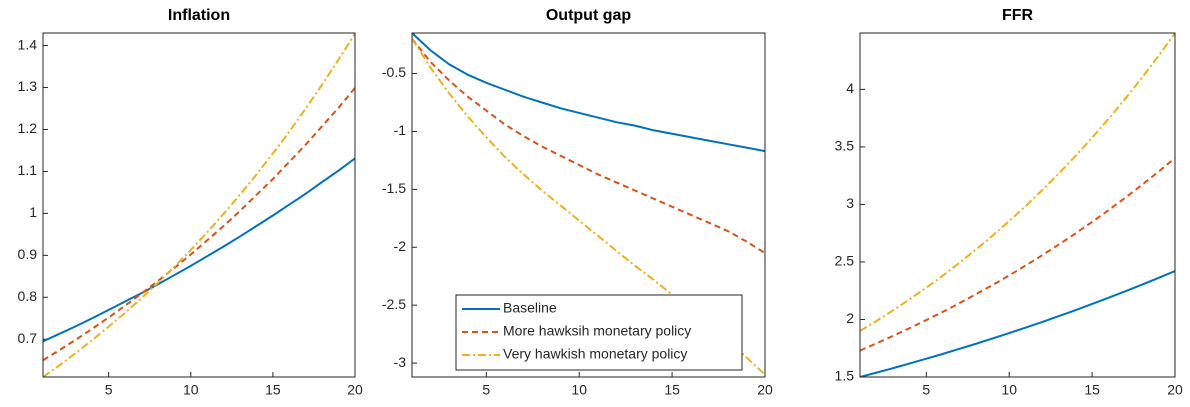  Describe the element at coordinates (595, 354) in the screenshot. I see `legend-label: Very hawkish monetary policy` at that location.